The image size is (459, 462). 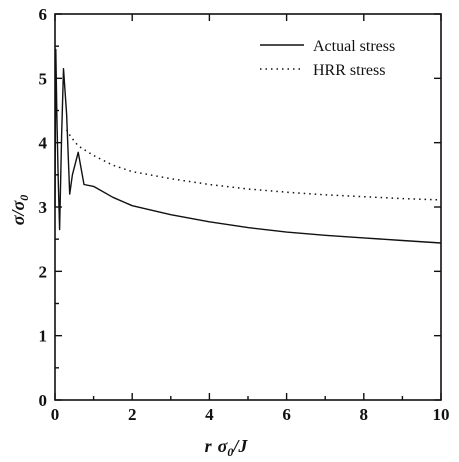 I want to click on y-axis-label-sigma: σ, so click(x=18, y=219).